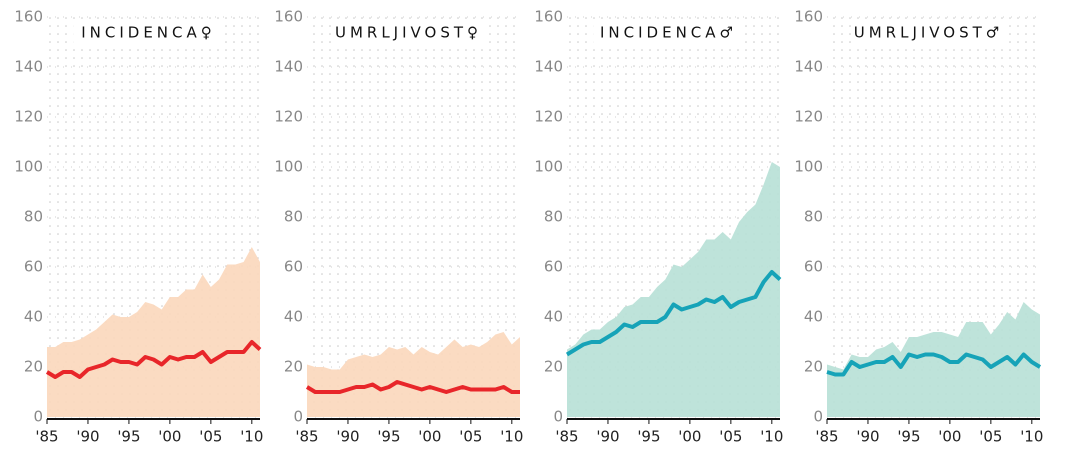  I want to click on chart-title: UMRLJIVOST♀, so click(408, 33).